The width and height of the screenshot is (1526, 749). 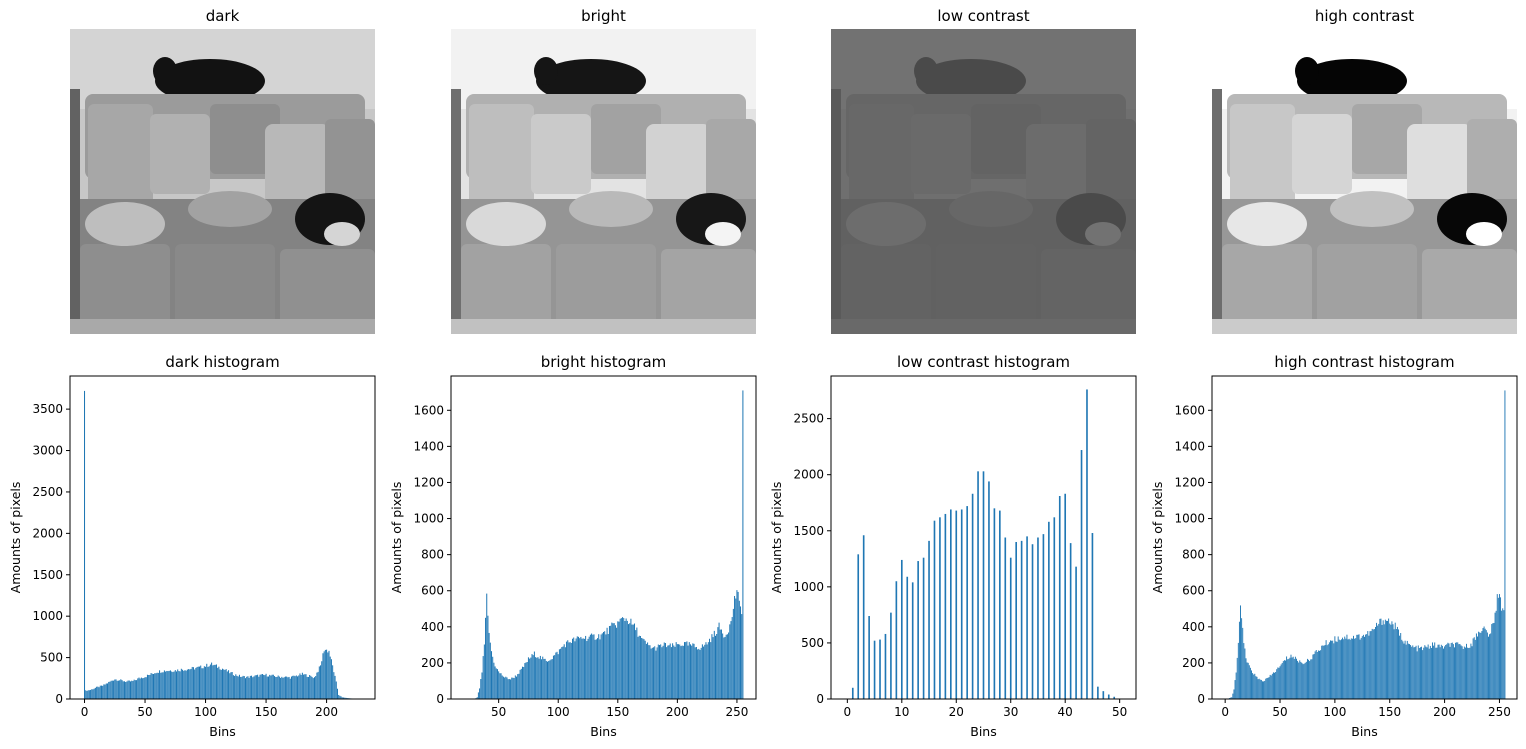 I want to click on image-title: low contrast, so click(x=983, y=16).